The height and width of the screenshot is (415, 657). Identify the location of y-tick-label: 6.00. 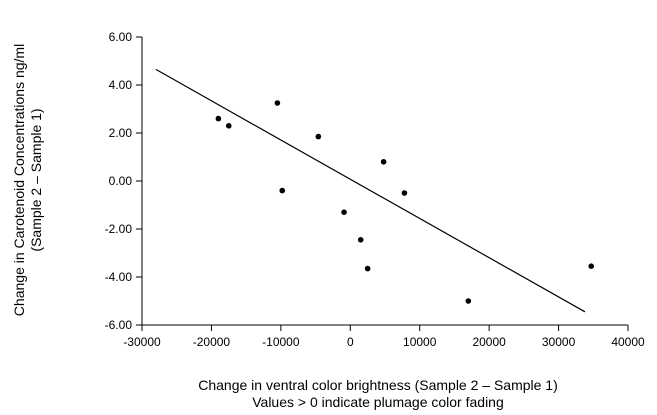
(121, 37).